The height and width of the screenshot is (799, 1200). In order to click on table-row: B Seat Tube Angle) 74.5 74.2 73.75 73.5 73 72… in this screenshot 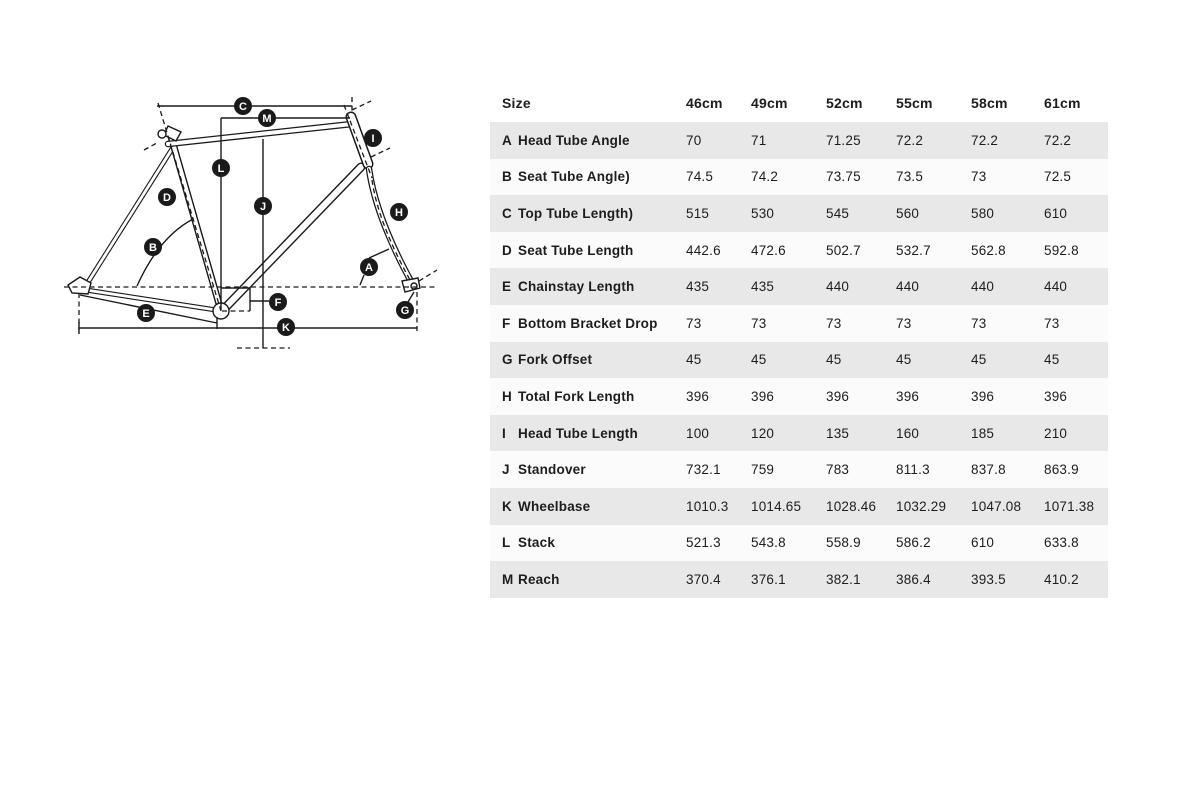, I will do `click(799, 177)`.